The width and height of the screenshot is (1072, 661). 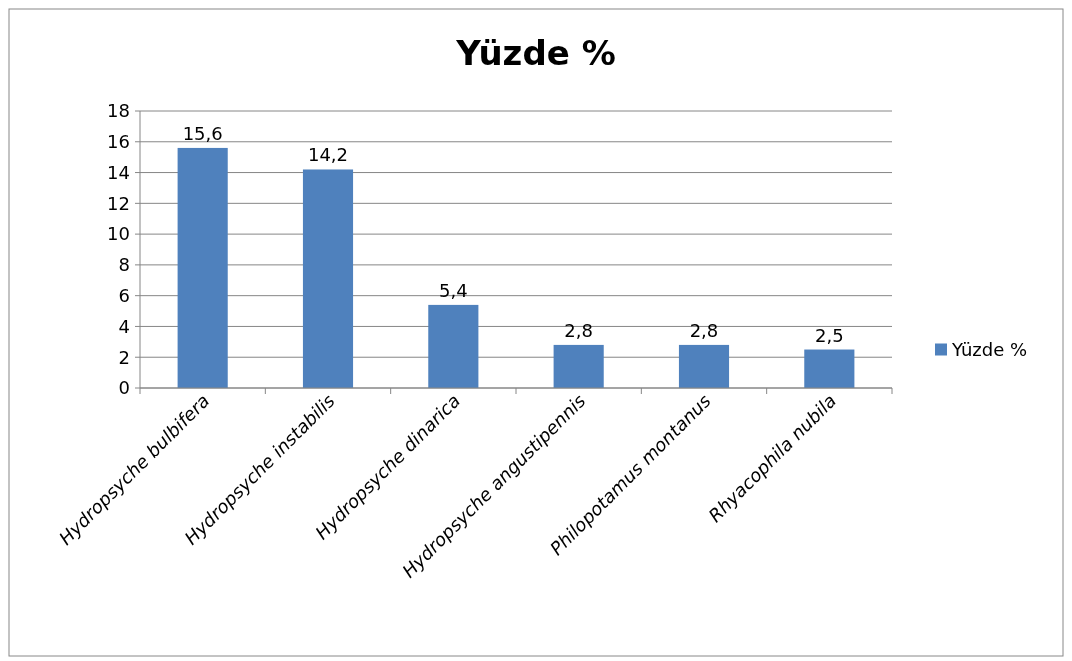 I want to click on y-tick-label: 8, so click(x=124, y=265).